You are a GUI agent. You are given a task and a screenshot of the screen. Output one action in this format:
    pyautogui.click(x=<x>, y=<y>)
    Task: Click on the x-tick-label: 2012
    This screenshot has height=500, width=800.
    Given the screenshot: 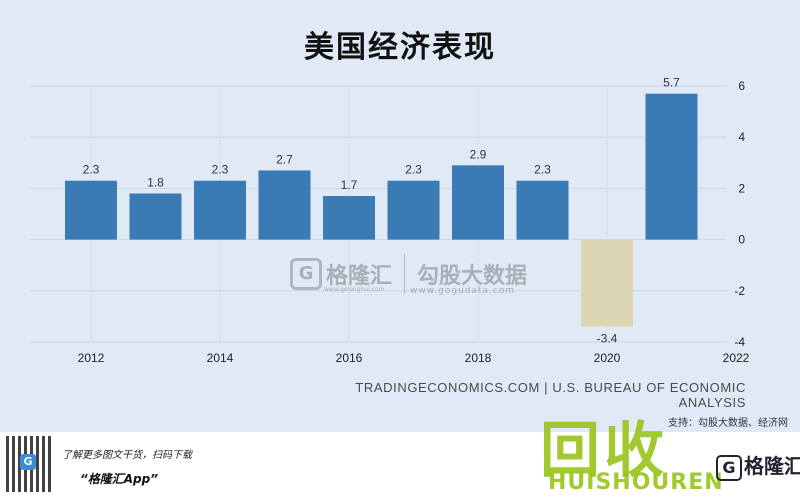 What is the action you would take?
    pyautogui.click(x=91, y=358)
    